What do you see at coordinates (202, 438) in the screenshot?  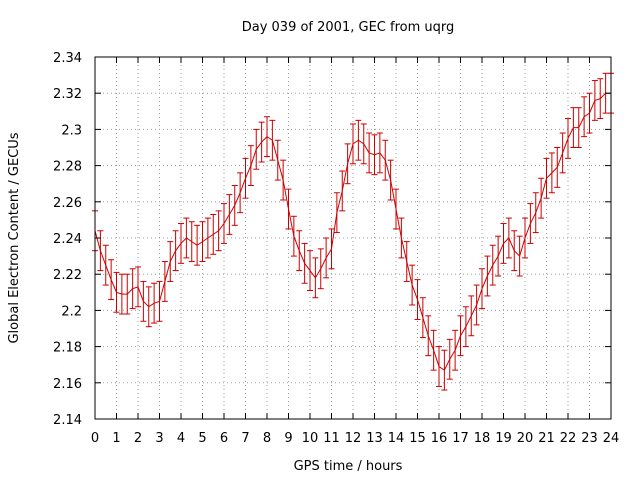 I see `x-tick-label: 5` at bounding box center [202, 438].